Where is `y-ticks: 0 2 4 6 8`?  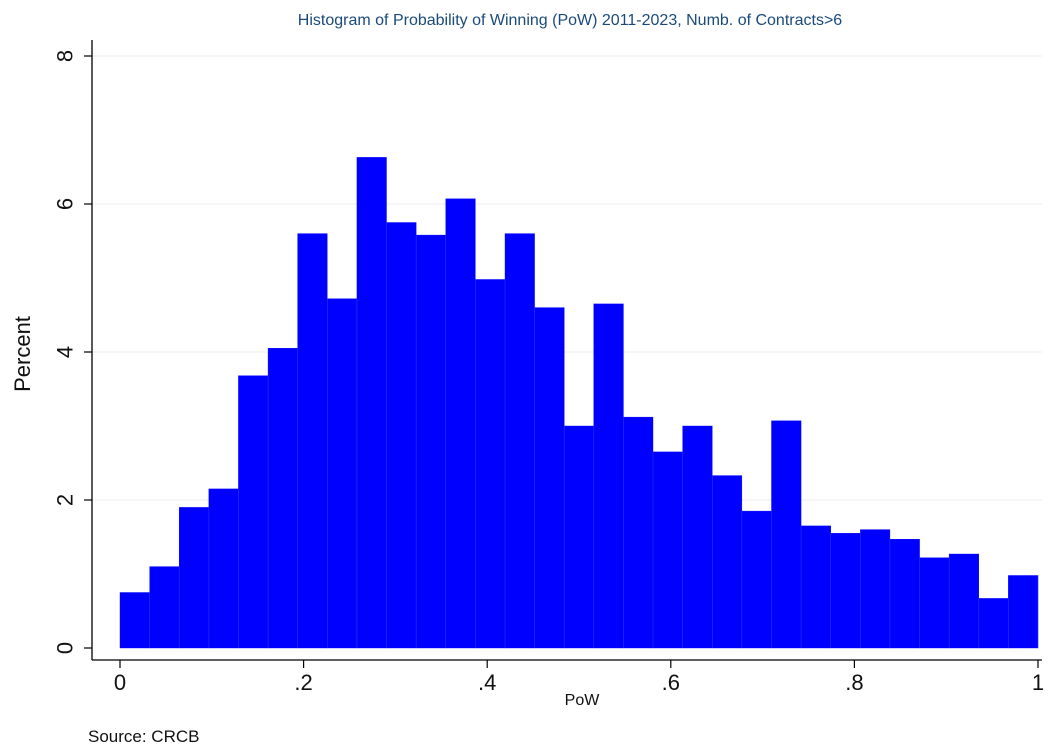
y-ticks: 0 2 4 6 8 is located at coordinates (72, 352).